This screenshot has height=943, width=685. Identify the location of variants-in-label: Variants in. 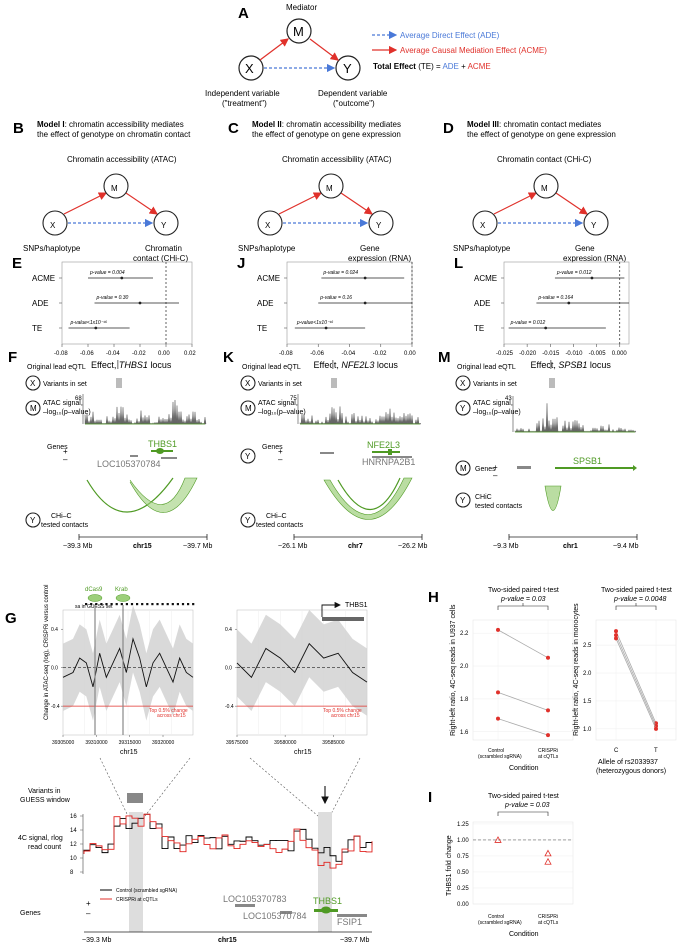
(44, 791).